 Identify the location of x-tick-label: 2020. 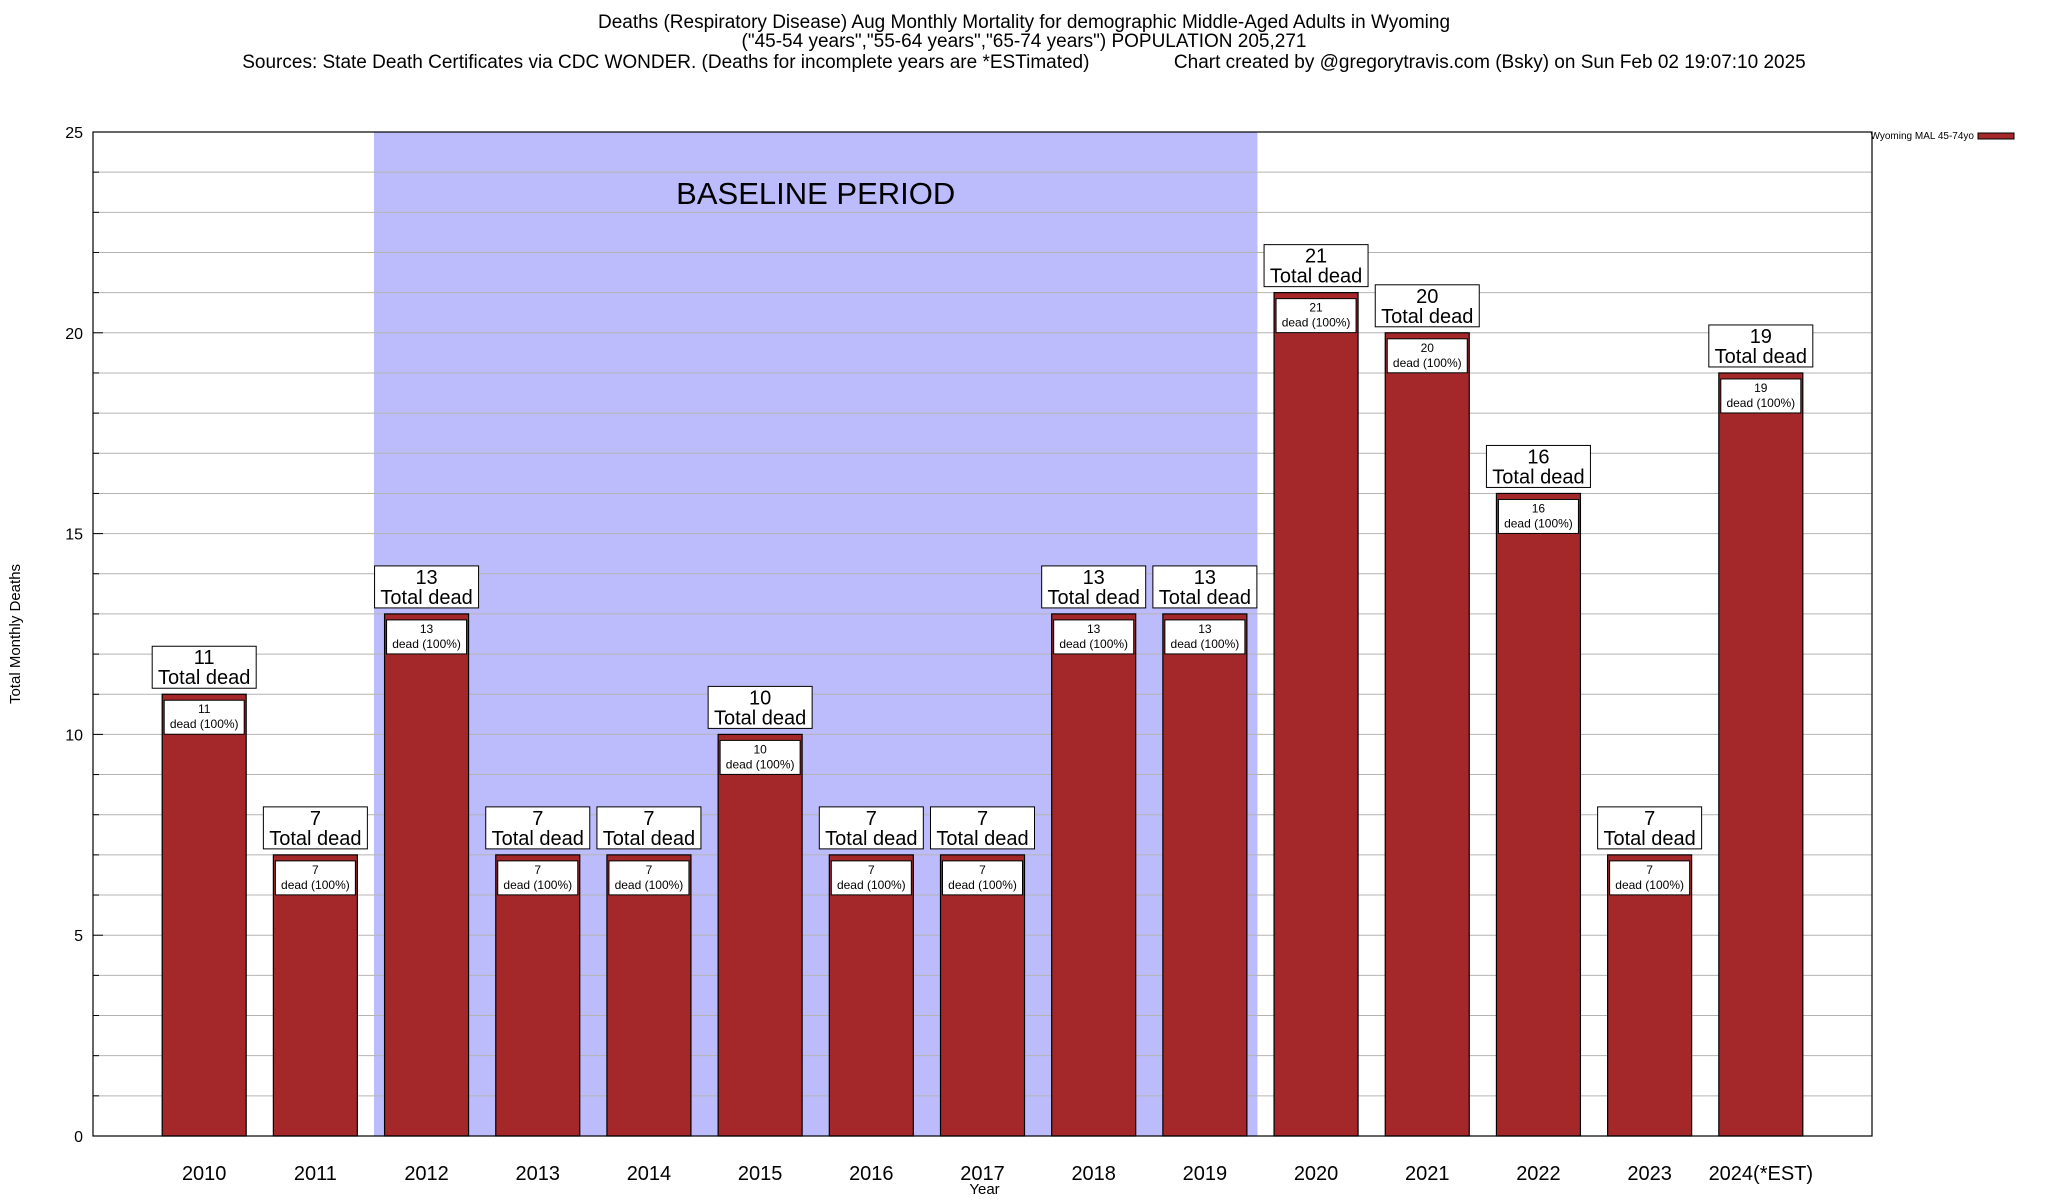
(1316, 1174).